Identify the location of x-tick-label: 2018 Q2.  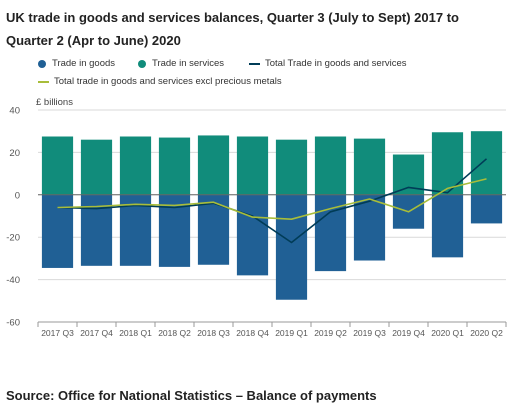
(174, 333).